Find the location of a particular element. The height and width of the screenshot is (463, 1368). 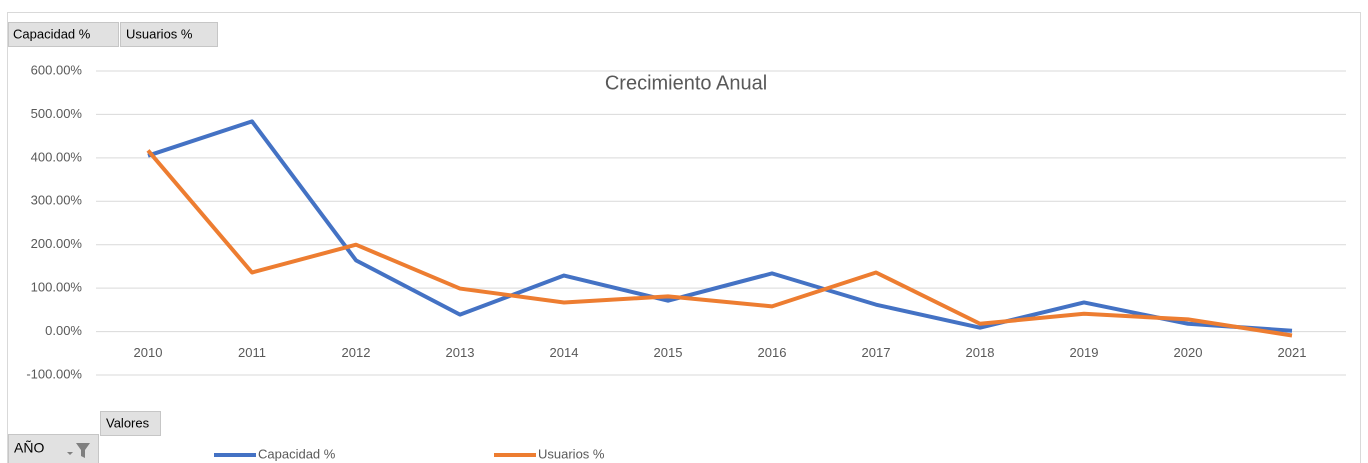

values-button-label: Valores is located at coordinates (128, 422).